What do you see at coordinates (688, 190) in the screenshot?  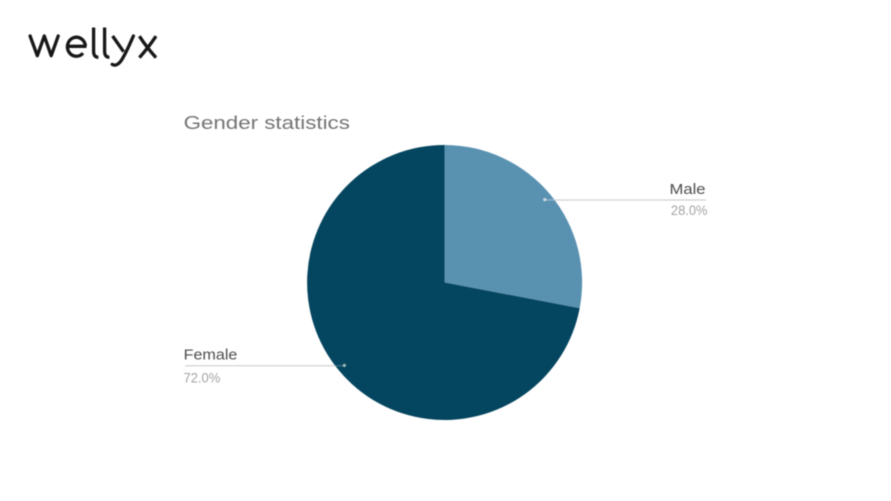 I see `svg-text: Male` at bounding box center [688, 190].